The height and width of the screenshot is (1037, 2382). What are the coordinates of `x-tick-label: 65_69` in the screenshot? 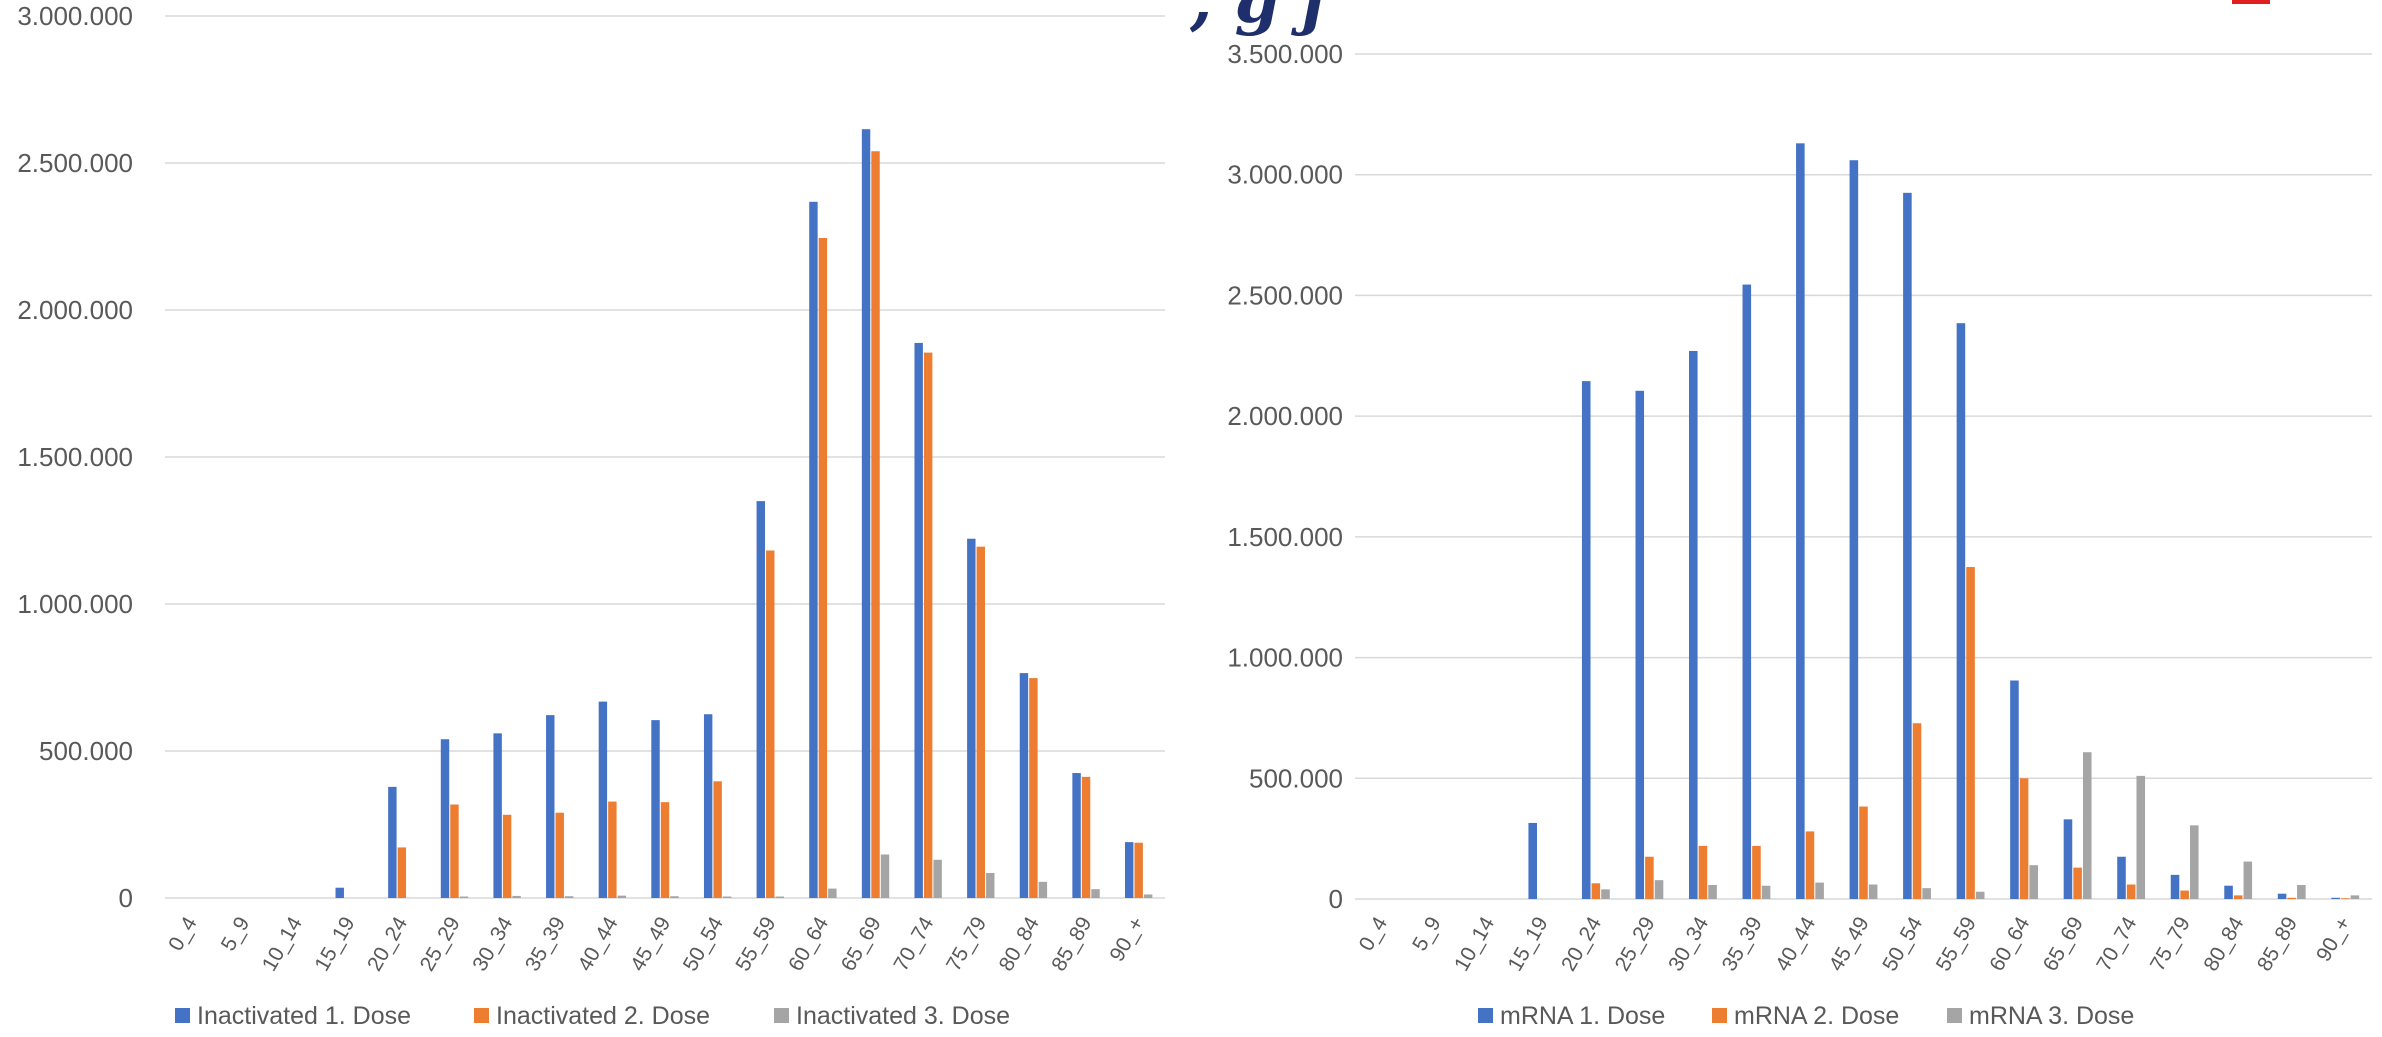 It's located at (2063, 944).